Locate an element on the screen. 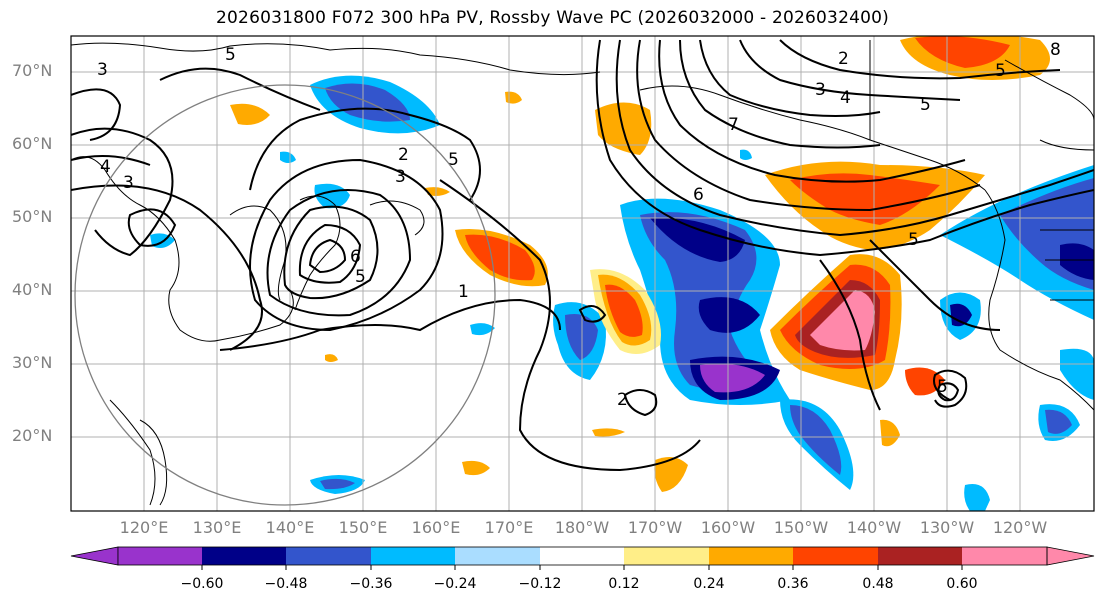 The width and height of the screenshot is (1105, 604). lon-label-130w: 130°W is located at coordinates (947, 527).